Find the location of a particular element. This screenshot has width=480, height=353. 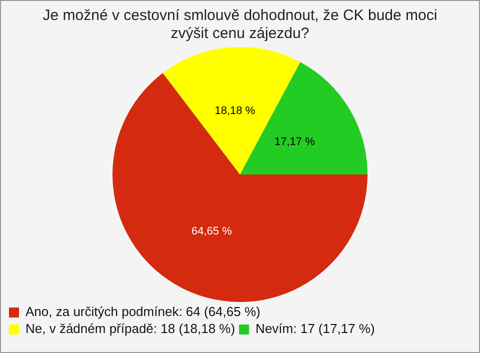

data-label: 17,17 % is located at coordinates (295, 142).